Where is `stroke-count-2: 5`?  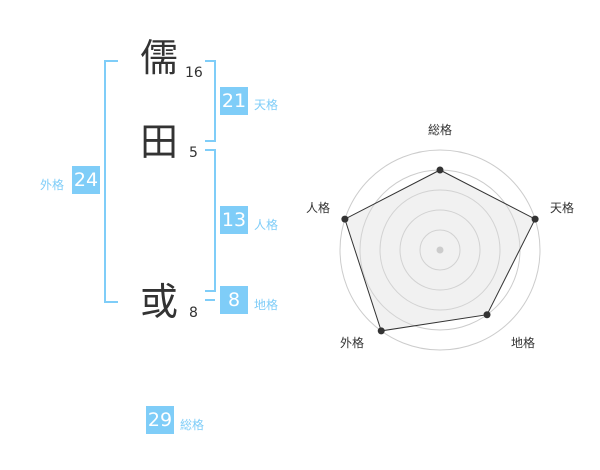 stroke-count-2: 5 is located at coordinates (193, 153).